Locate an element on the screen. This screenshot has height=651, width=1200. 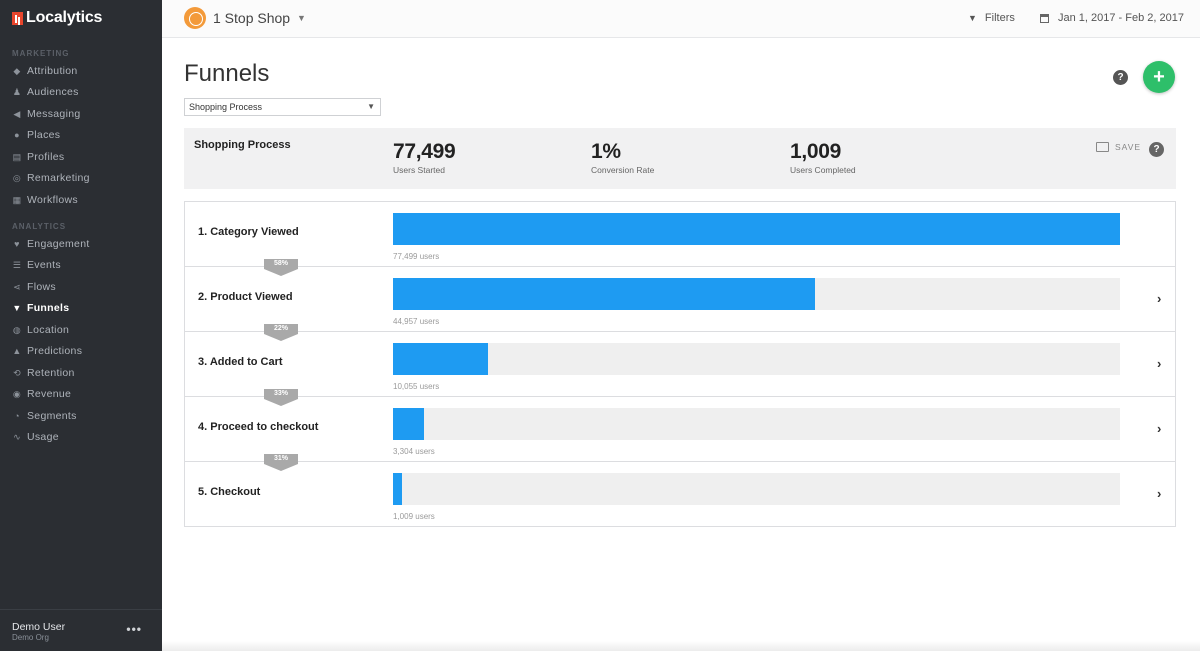
sidebar-item-label: Places is located at coordinates (44, 135).